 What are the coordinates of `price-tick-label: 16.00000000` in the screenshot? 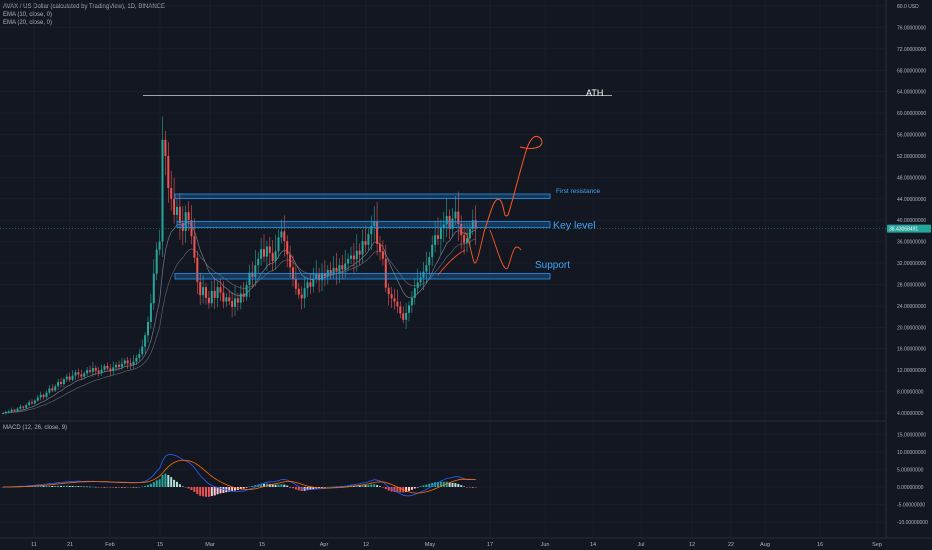 It's located at (911, 350).